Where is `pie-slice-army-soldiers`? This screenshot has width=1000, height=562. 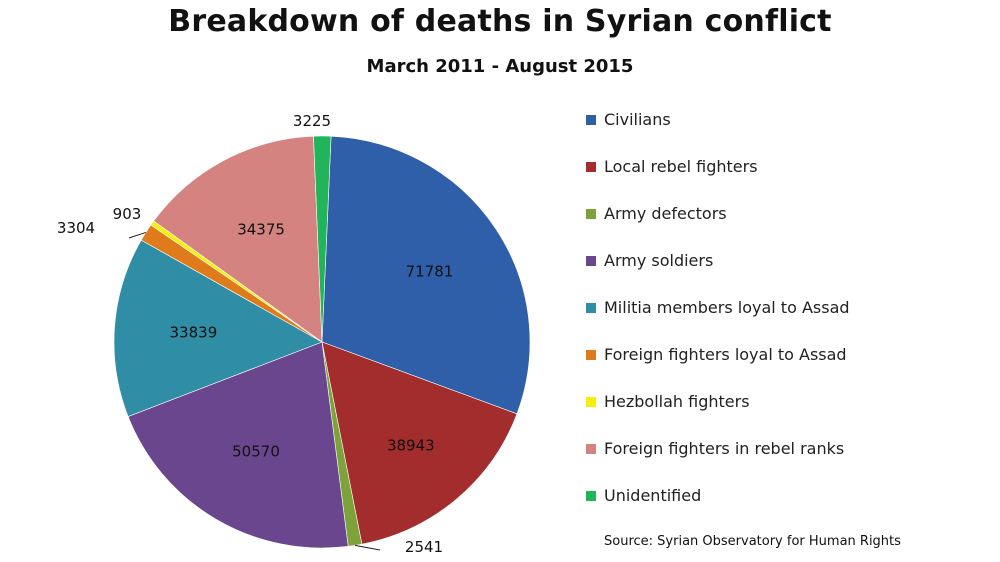 pie-slice-army-soldiers is located at coordinates (238, 445).